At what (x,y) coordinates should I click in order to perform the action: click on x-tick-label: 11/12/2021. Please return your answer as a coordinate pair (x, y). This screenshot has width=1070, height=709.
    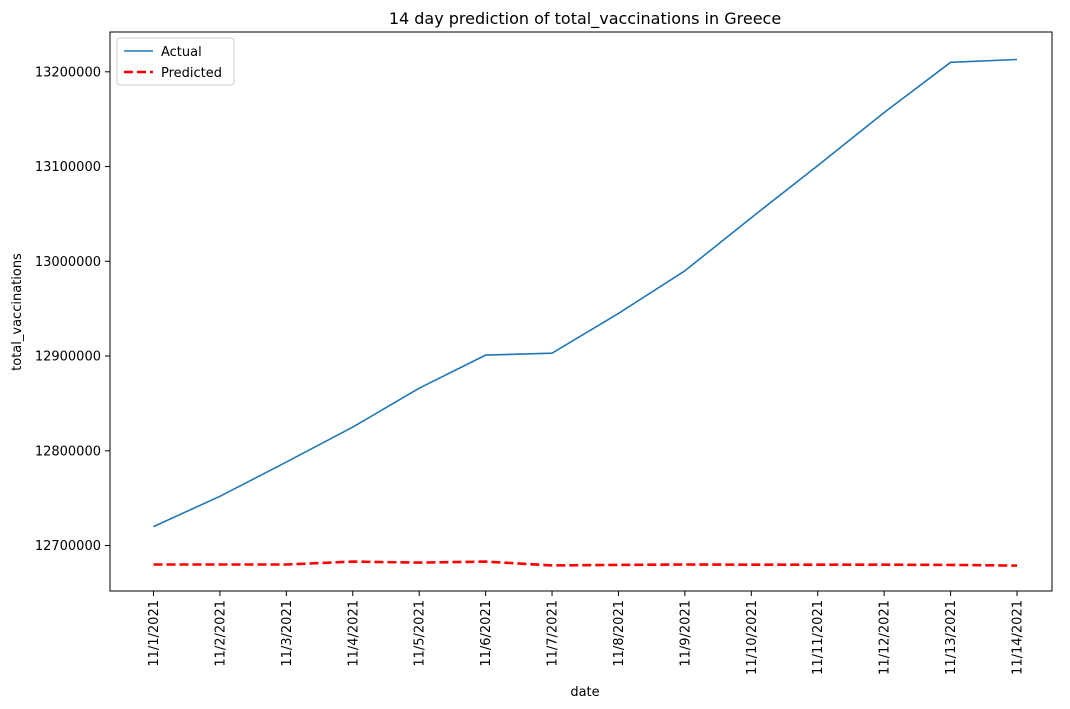
    Looking at the image, I should click on (885, 637).